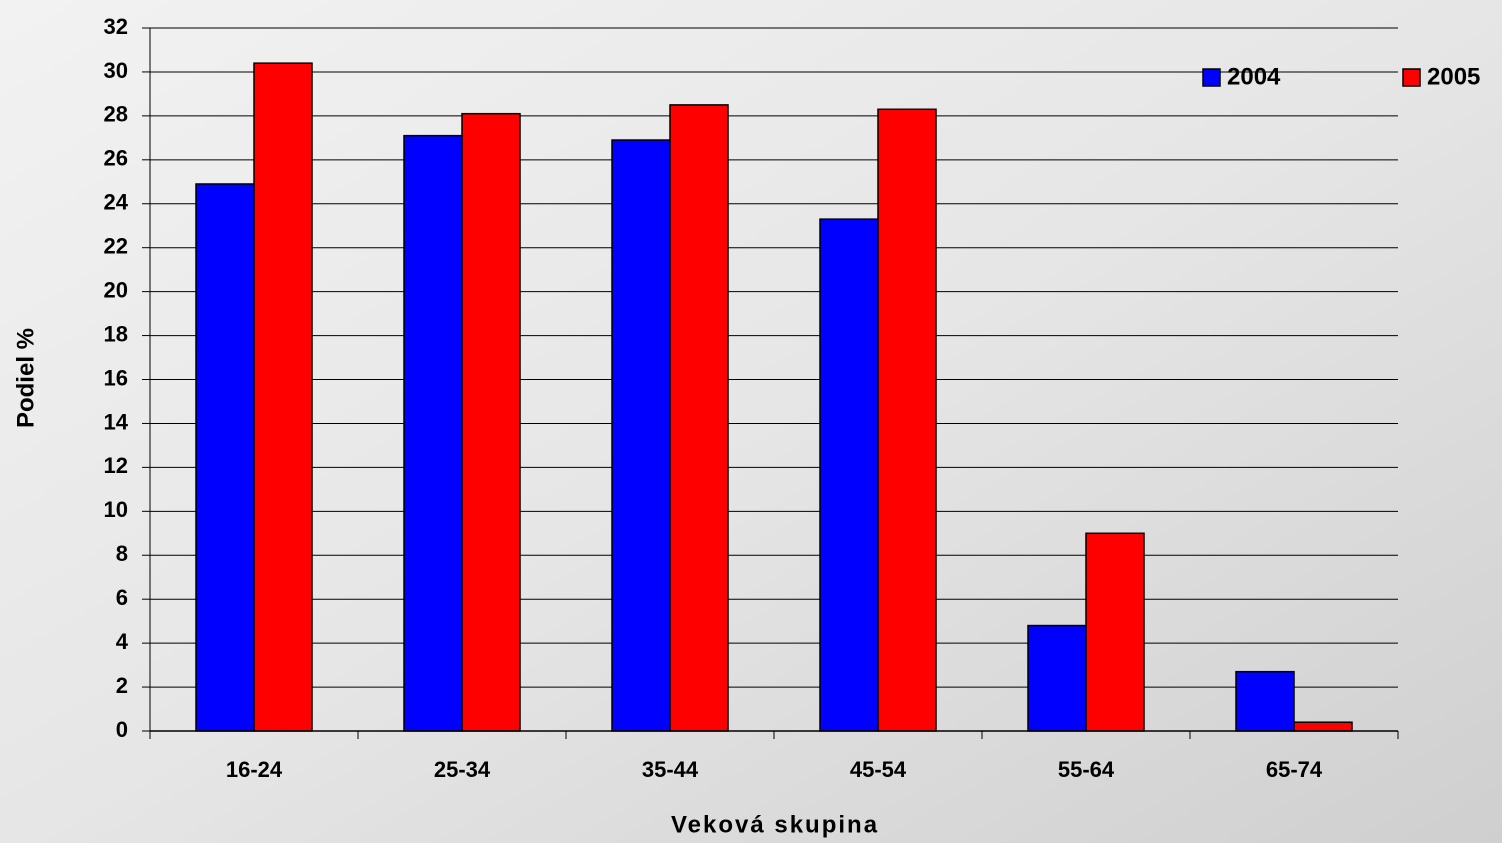 The width and height of the screenshot is (1502, 843). I want to click on y-tick-label: 26, so click(116, 158).